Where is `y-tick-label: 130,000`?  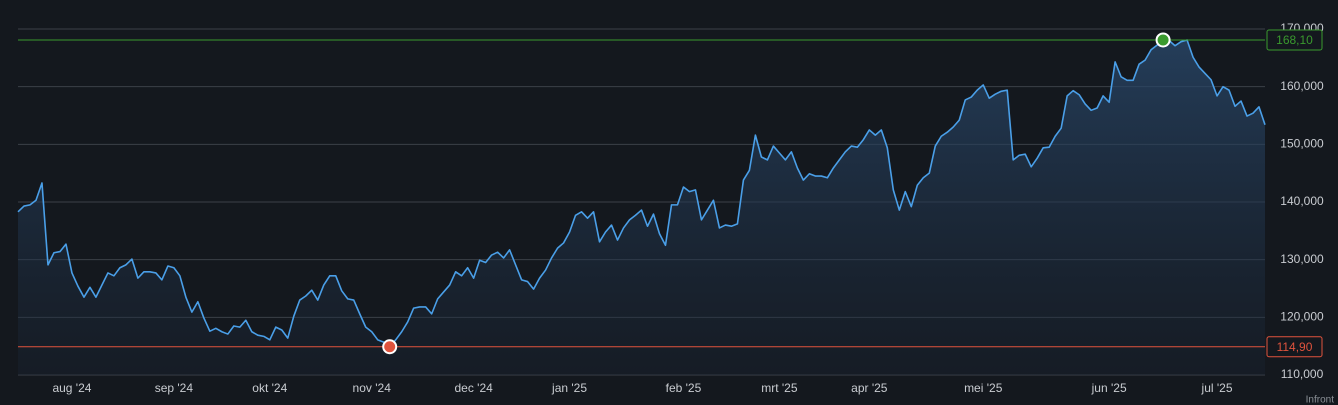 y-tick-label: 130,000 is located at coordinates (1302, 259).